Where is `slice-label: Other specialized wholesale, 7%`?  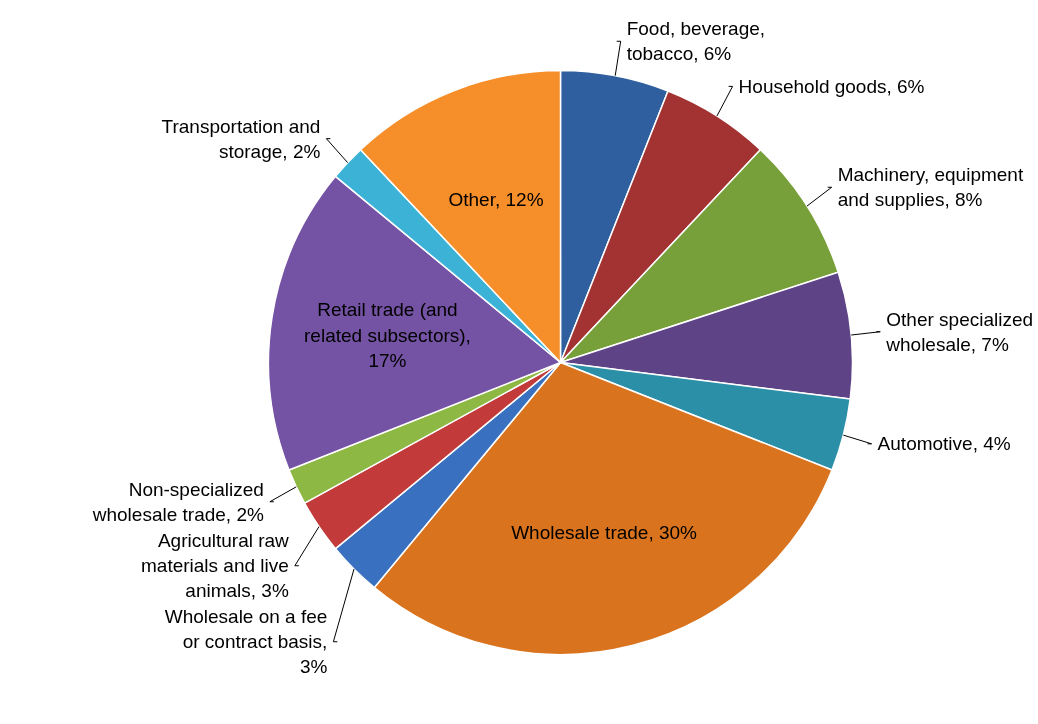
slice-label: Other specialized wholesale, 7% is located at coordinates (959, 331).